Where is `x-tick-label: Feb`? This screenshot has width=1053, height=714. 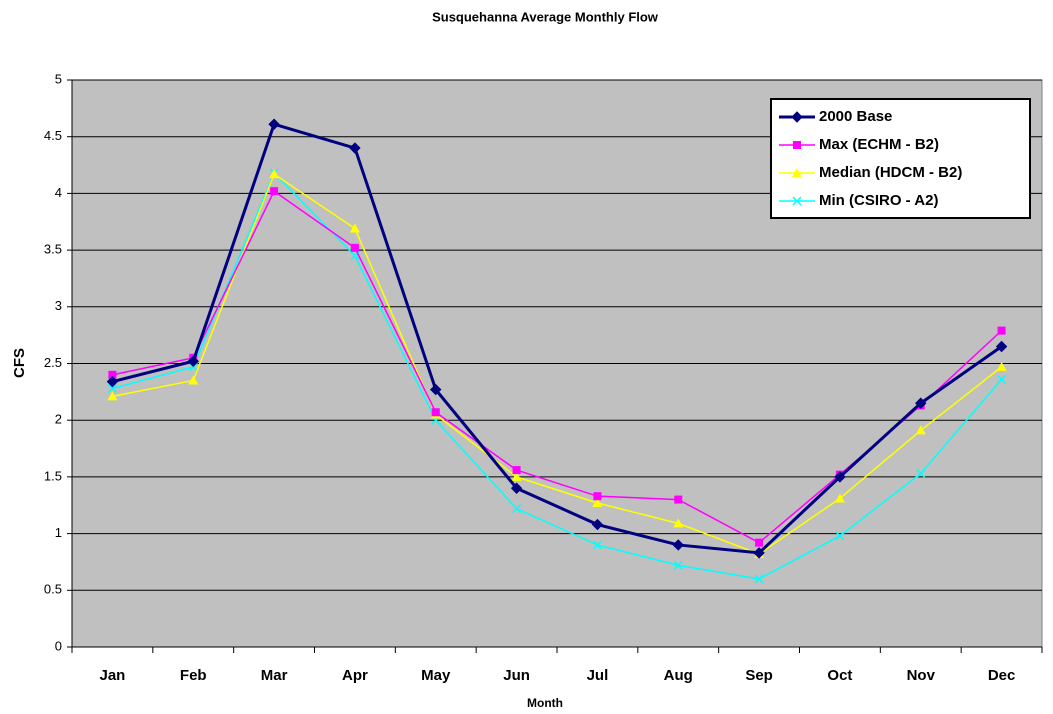
x-tick-label: Feb is located at coordinates (193, 675).